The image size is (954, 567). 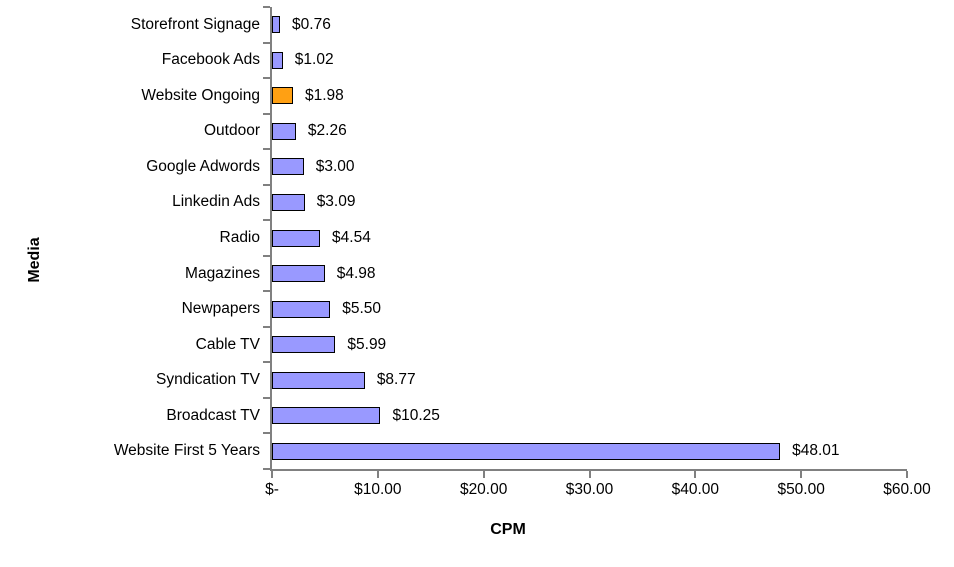 What do you see at coordinates (508, 529) in the screenshot?
I see `x-axis-title: CPM` at bounding box center [508, 529].